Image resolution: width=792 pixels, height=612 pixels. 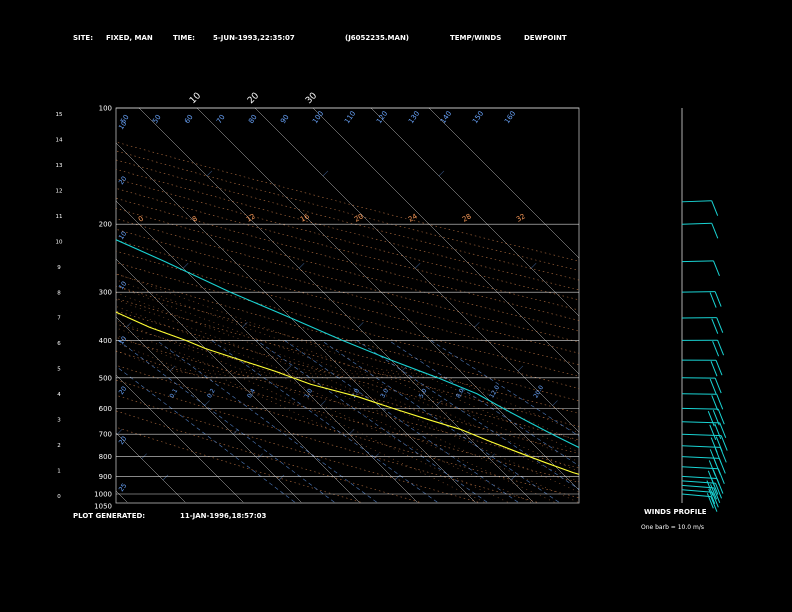 What do you see at coordinates (251, 393) in the screenshot?
I see `mixing-ratio-tick-label: 0.4` at bounding box center [251, 393].